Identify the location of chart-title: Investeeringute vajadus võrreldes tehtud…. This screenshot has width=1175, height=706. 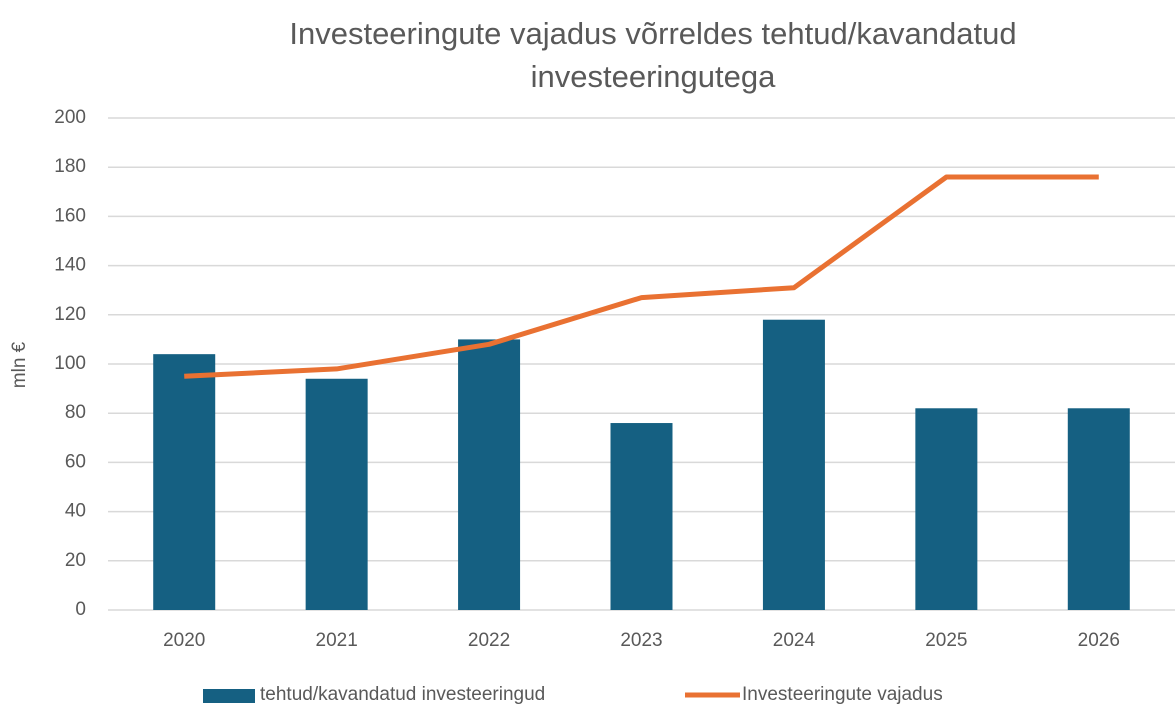
(653, 55).